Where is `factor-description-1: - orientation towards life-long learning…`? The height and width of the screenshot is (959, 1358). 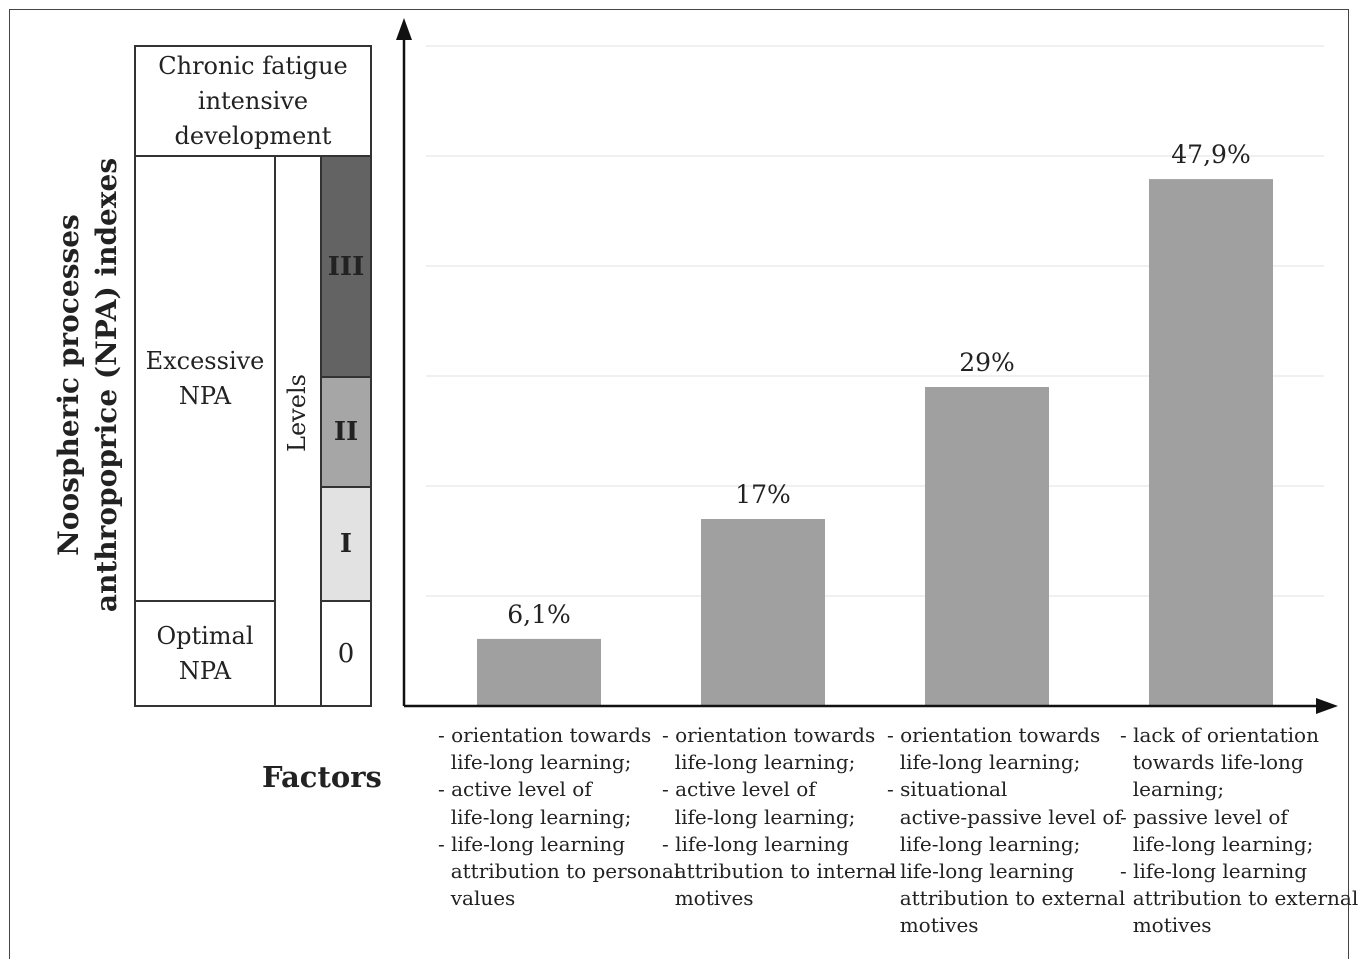
factor-description-1: - orientation towards life-long learning… is located at coordinates (559, 817).